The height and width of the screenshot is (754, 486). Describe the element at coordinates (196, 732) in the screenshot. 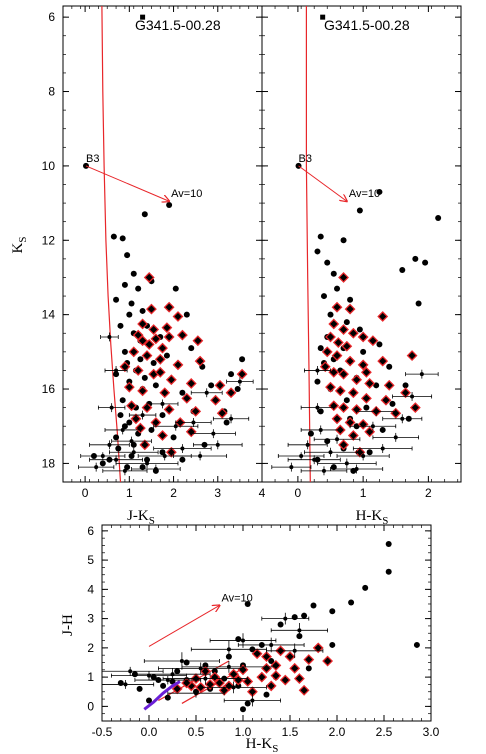

I see `x-tick-label: 0.5` at that location.